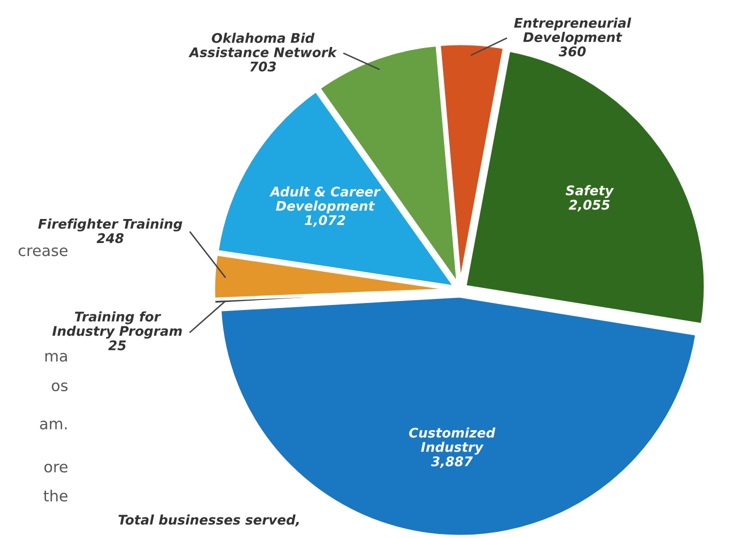  I want to click on data-label: 248, so click(110, 238).